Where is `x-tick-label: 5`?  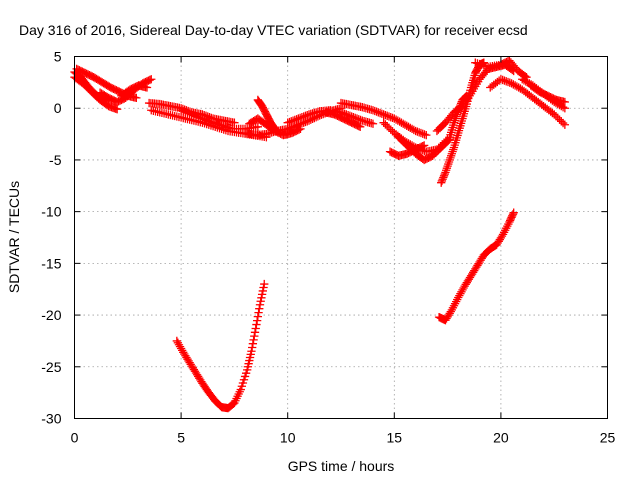 x-tick-label: 5 is located at coordinates (181, 438).